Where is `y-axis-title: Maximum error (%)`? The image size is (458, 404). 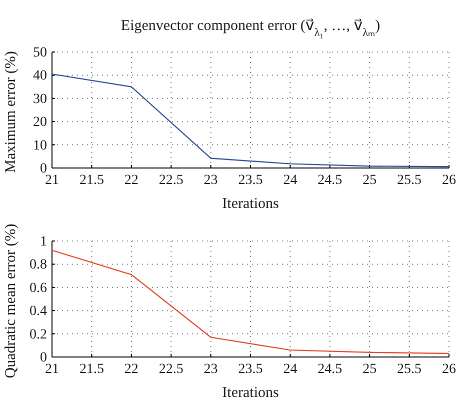
y-axis-title: Maximum error (%) is located at coordinates (11, 112).